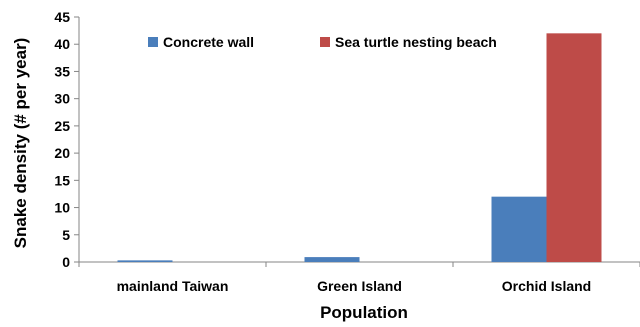 The height and width of the screenshot is (327, 640). Describe the element at coordinates (62, 126) in the screenshot. I see `y-tick-label: 25` at that location.